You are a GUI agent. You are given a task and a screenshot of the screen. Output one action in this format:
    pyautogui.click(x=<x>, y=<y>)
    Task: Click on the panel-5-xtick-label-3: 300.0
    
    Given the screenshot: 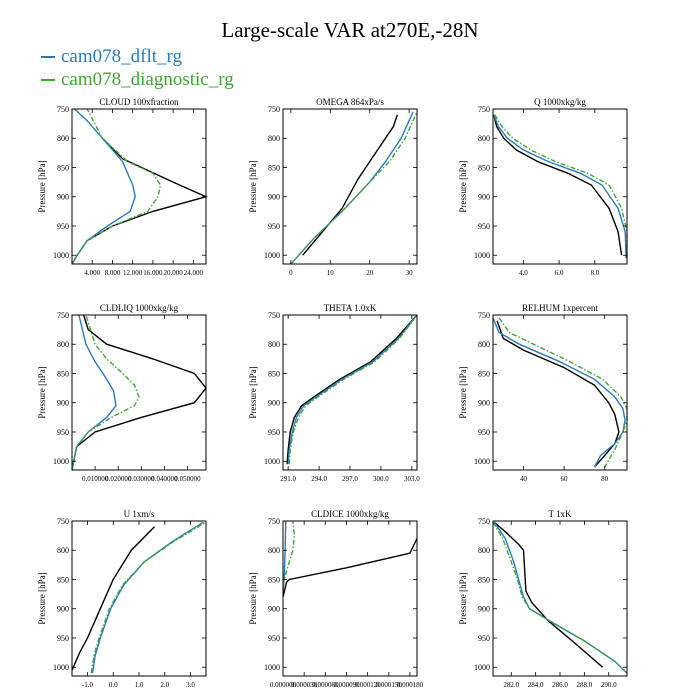 What is the action you would take?
    pyautogui.click(x=381, y=479)
    